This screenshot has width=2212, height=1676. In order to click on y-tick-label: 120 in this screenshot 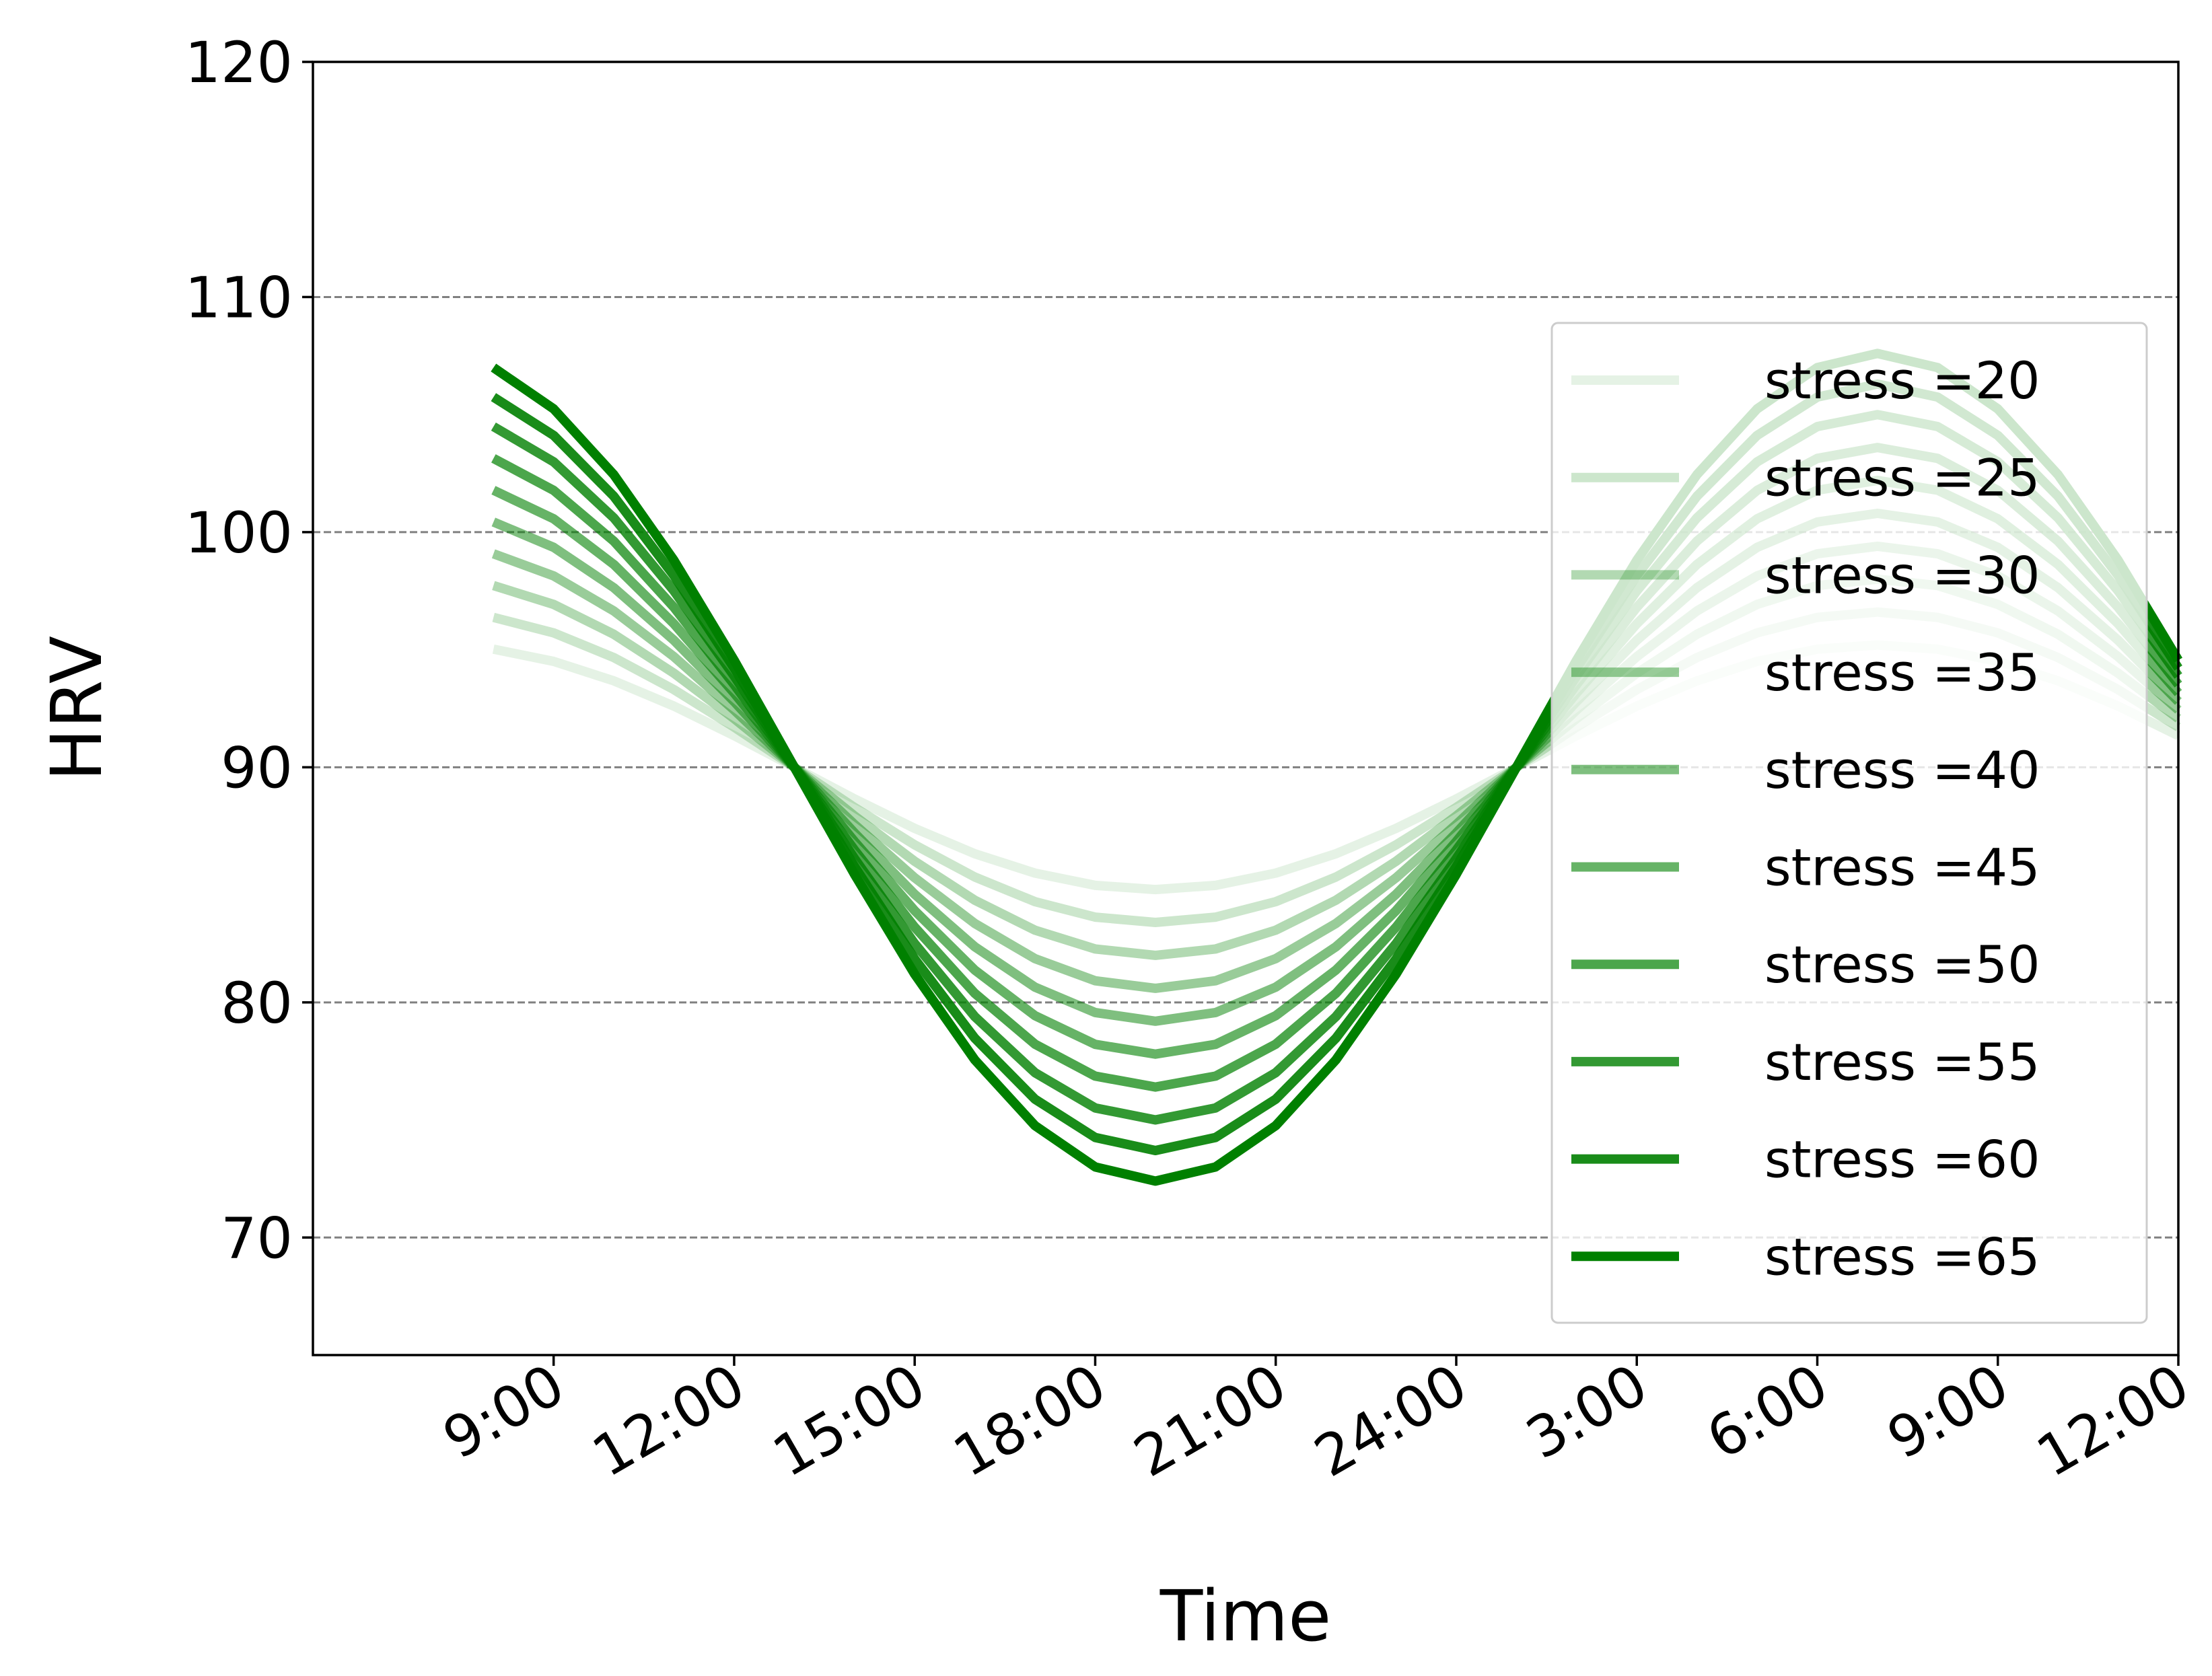, I will do `click(239, 63)`.